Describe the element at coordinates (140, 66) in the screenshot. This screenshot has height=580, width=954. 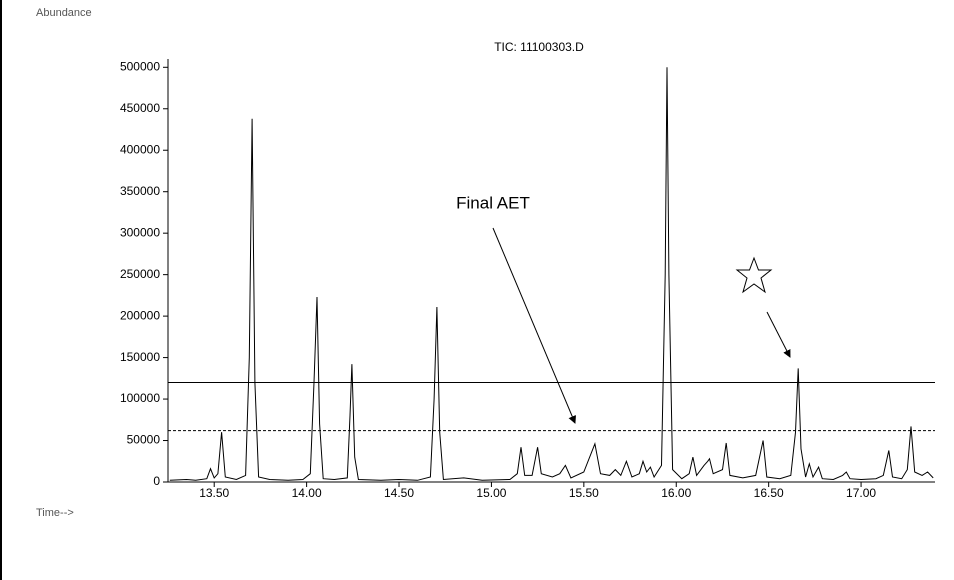
I see `y-tick-label: 500000` at that location.